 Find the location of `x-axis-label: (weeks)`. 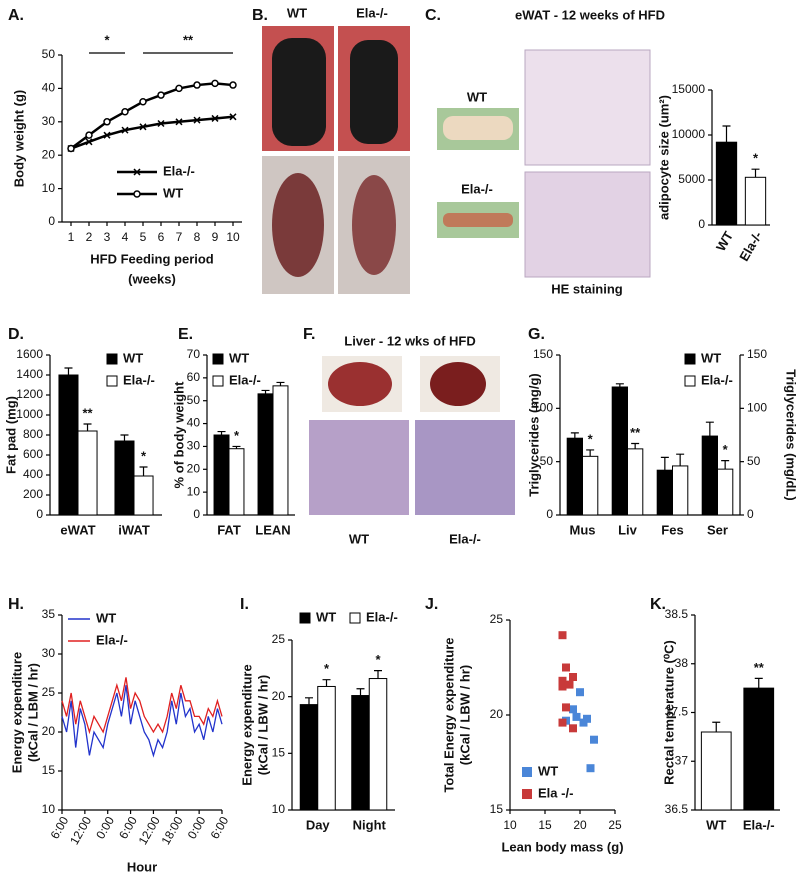

x-axis-label: (weeks) is located at coordinates (152, 278).